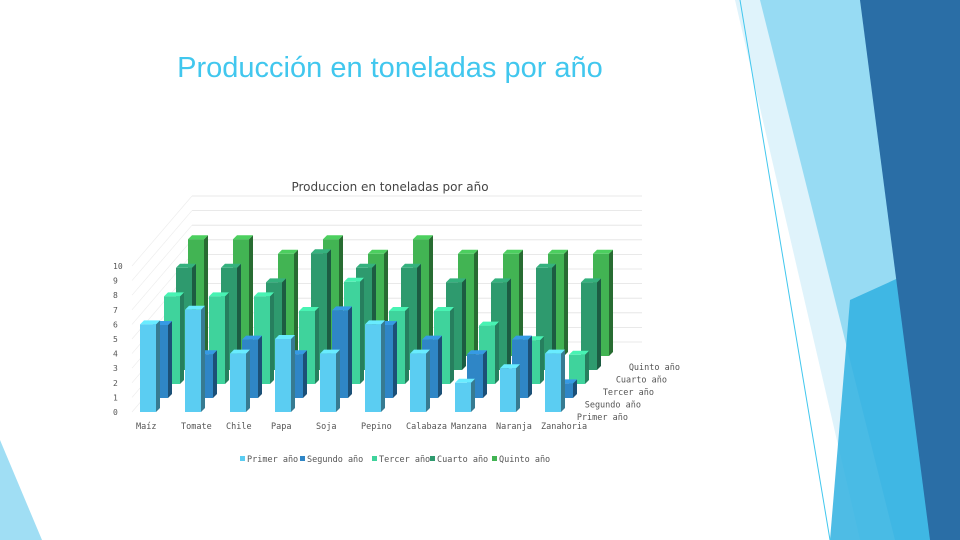 This screenshot has width=960, height=540. Describe the element at coordinates (118, 266) in the screenshot. I see `y-tick-label: 10` at that location.